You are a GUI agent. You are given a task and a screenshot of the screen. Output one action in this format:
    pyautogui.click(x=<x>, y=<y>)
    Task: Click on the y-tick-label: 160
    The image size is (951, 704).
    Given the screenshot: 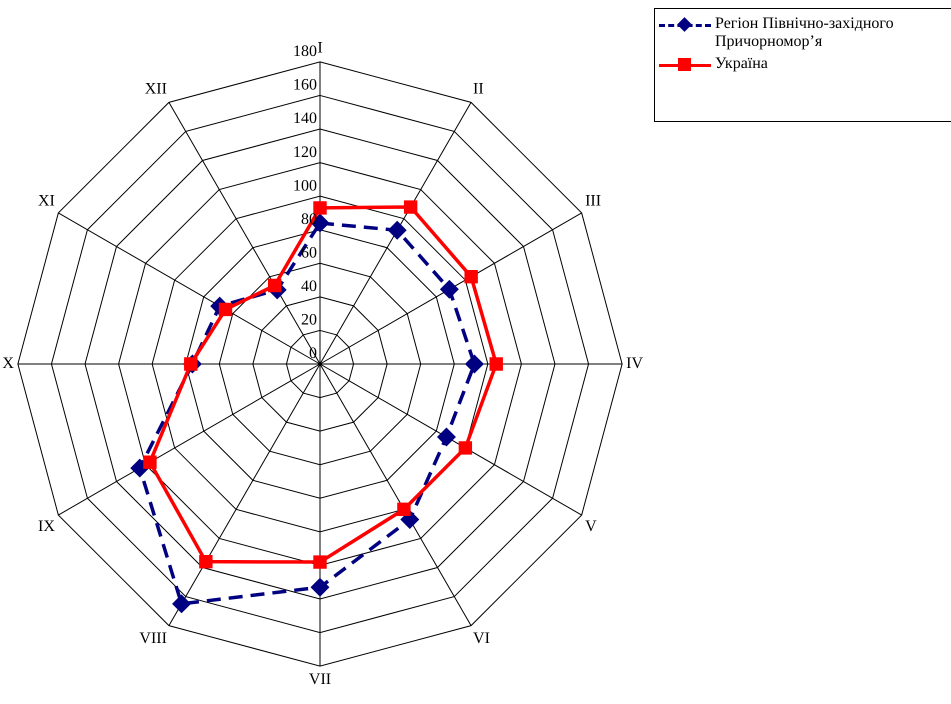 What is the action you would take?
    pyautogui.click(x=305, y=85)
    